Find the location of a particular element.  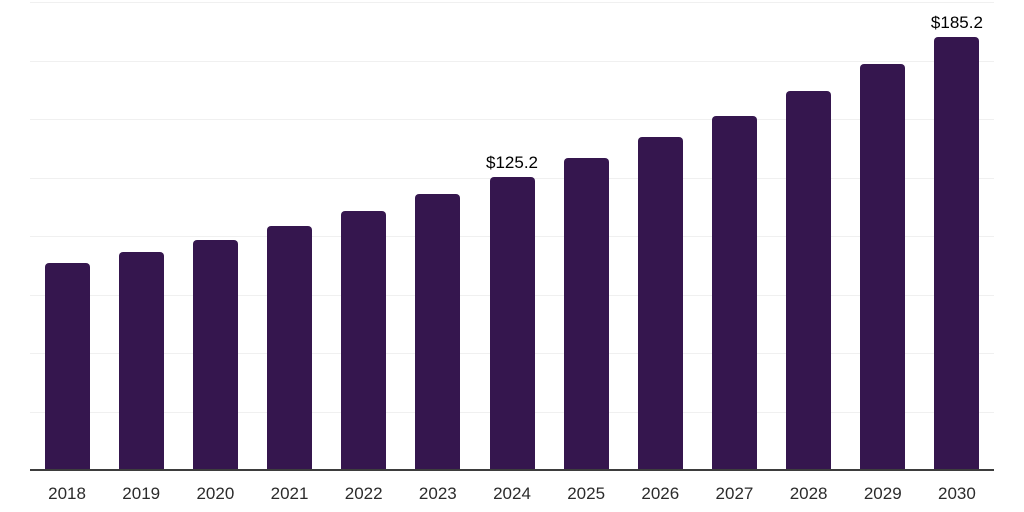

bar-2026 is located at coordinates (660, 303).